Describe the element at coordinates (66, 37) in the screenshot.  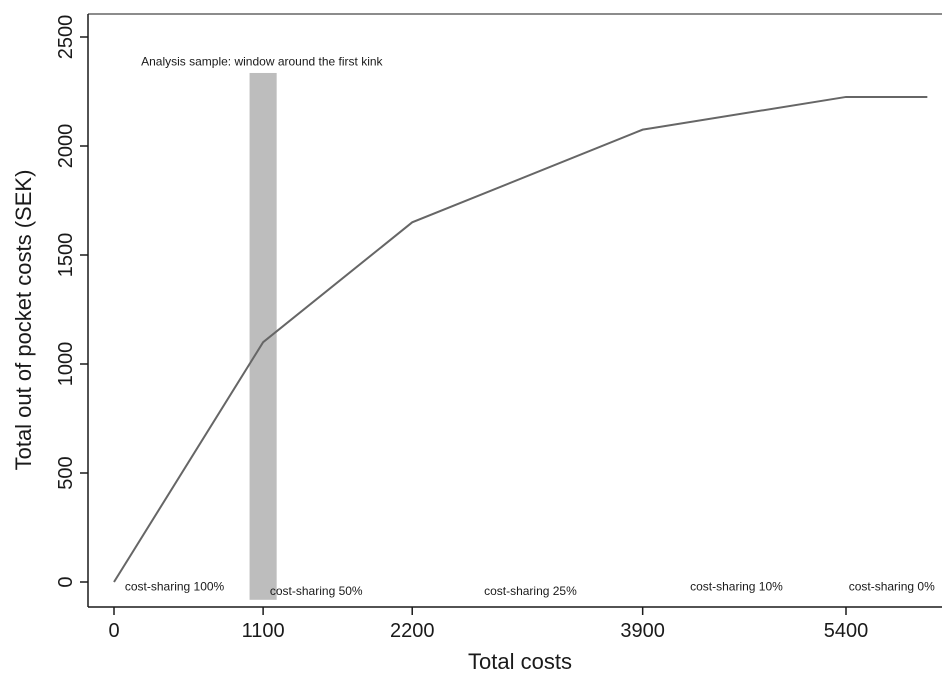
I see `y-tick-label-2500: 2500` at that location.